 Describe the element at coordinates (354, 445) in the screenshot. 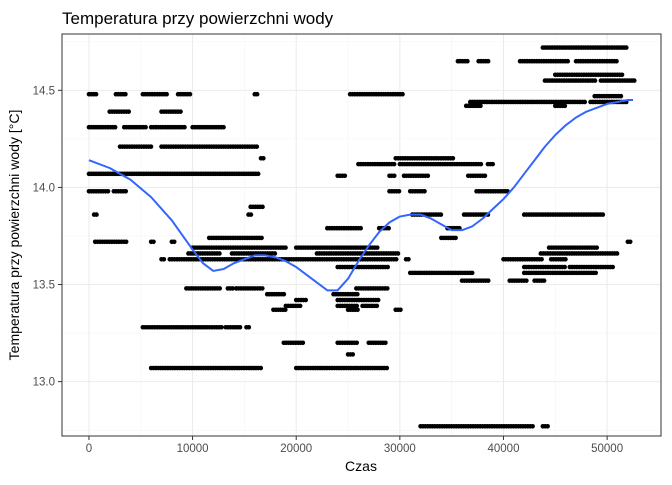

I see `x-axis: 0 10000 20000 30000 40000 50000` at that location.